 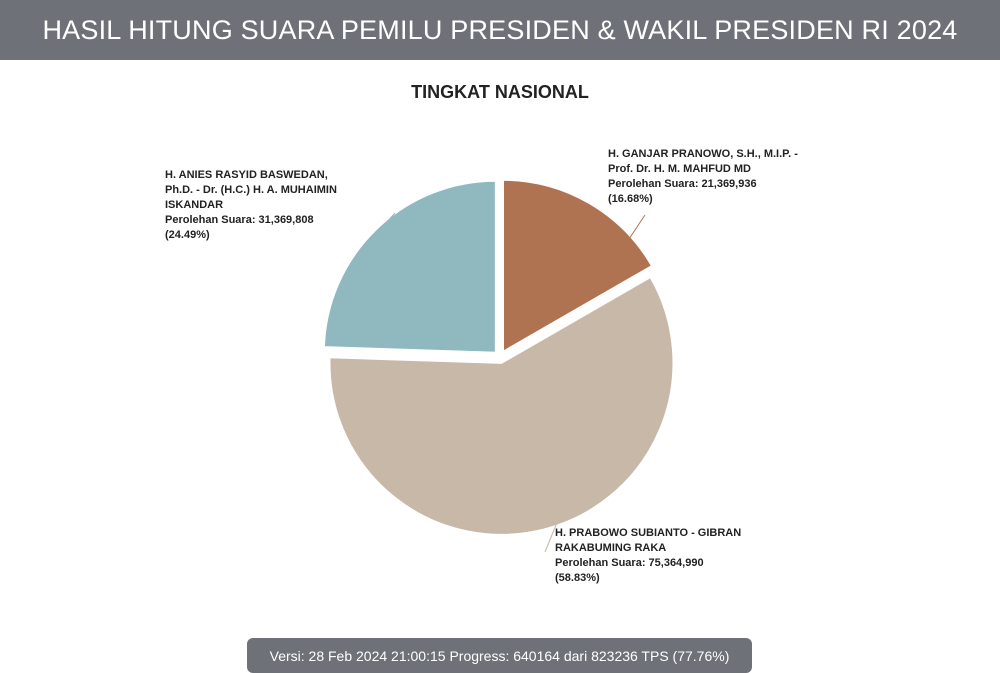 What do you see at coordinates (194, 205) in the screenshot?
I see `slice-label-name-line: ISKANDAR` at bounding box center [194, 205].